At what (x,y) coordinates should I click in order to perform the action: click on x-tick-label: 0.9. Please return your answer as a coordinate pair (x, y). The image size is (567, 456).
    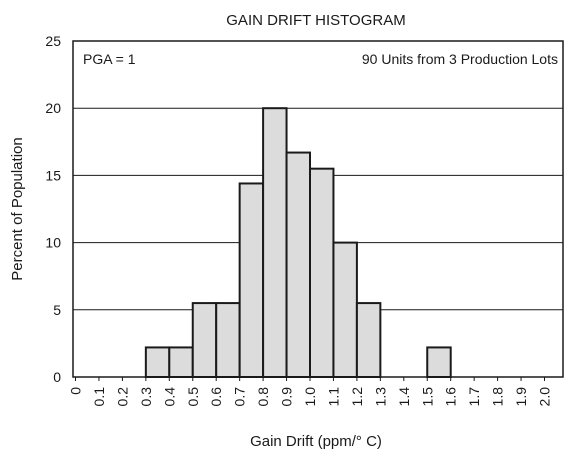
    Looking at the image, I should click on (287, 397).